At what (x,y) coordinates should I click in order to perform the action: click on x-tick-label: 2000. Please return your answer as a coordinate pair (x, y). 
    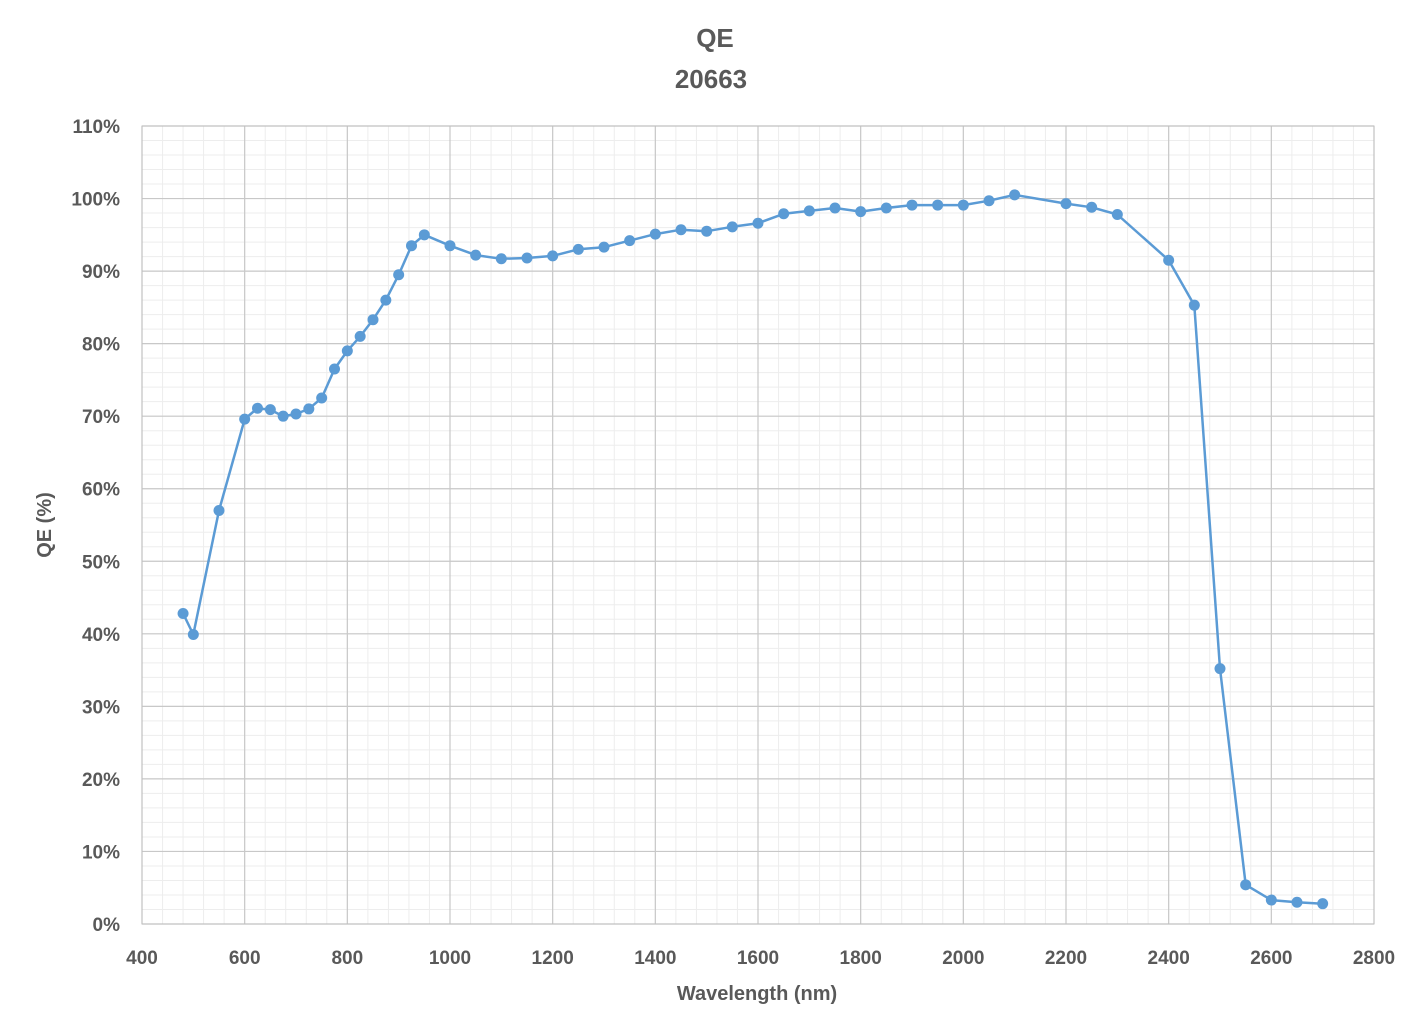
    Looking at the image, I should click on (963, 958).